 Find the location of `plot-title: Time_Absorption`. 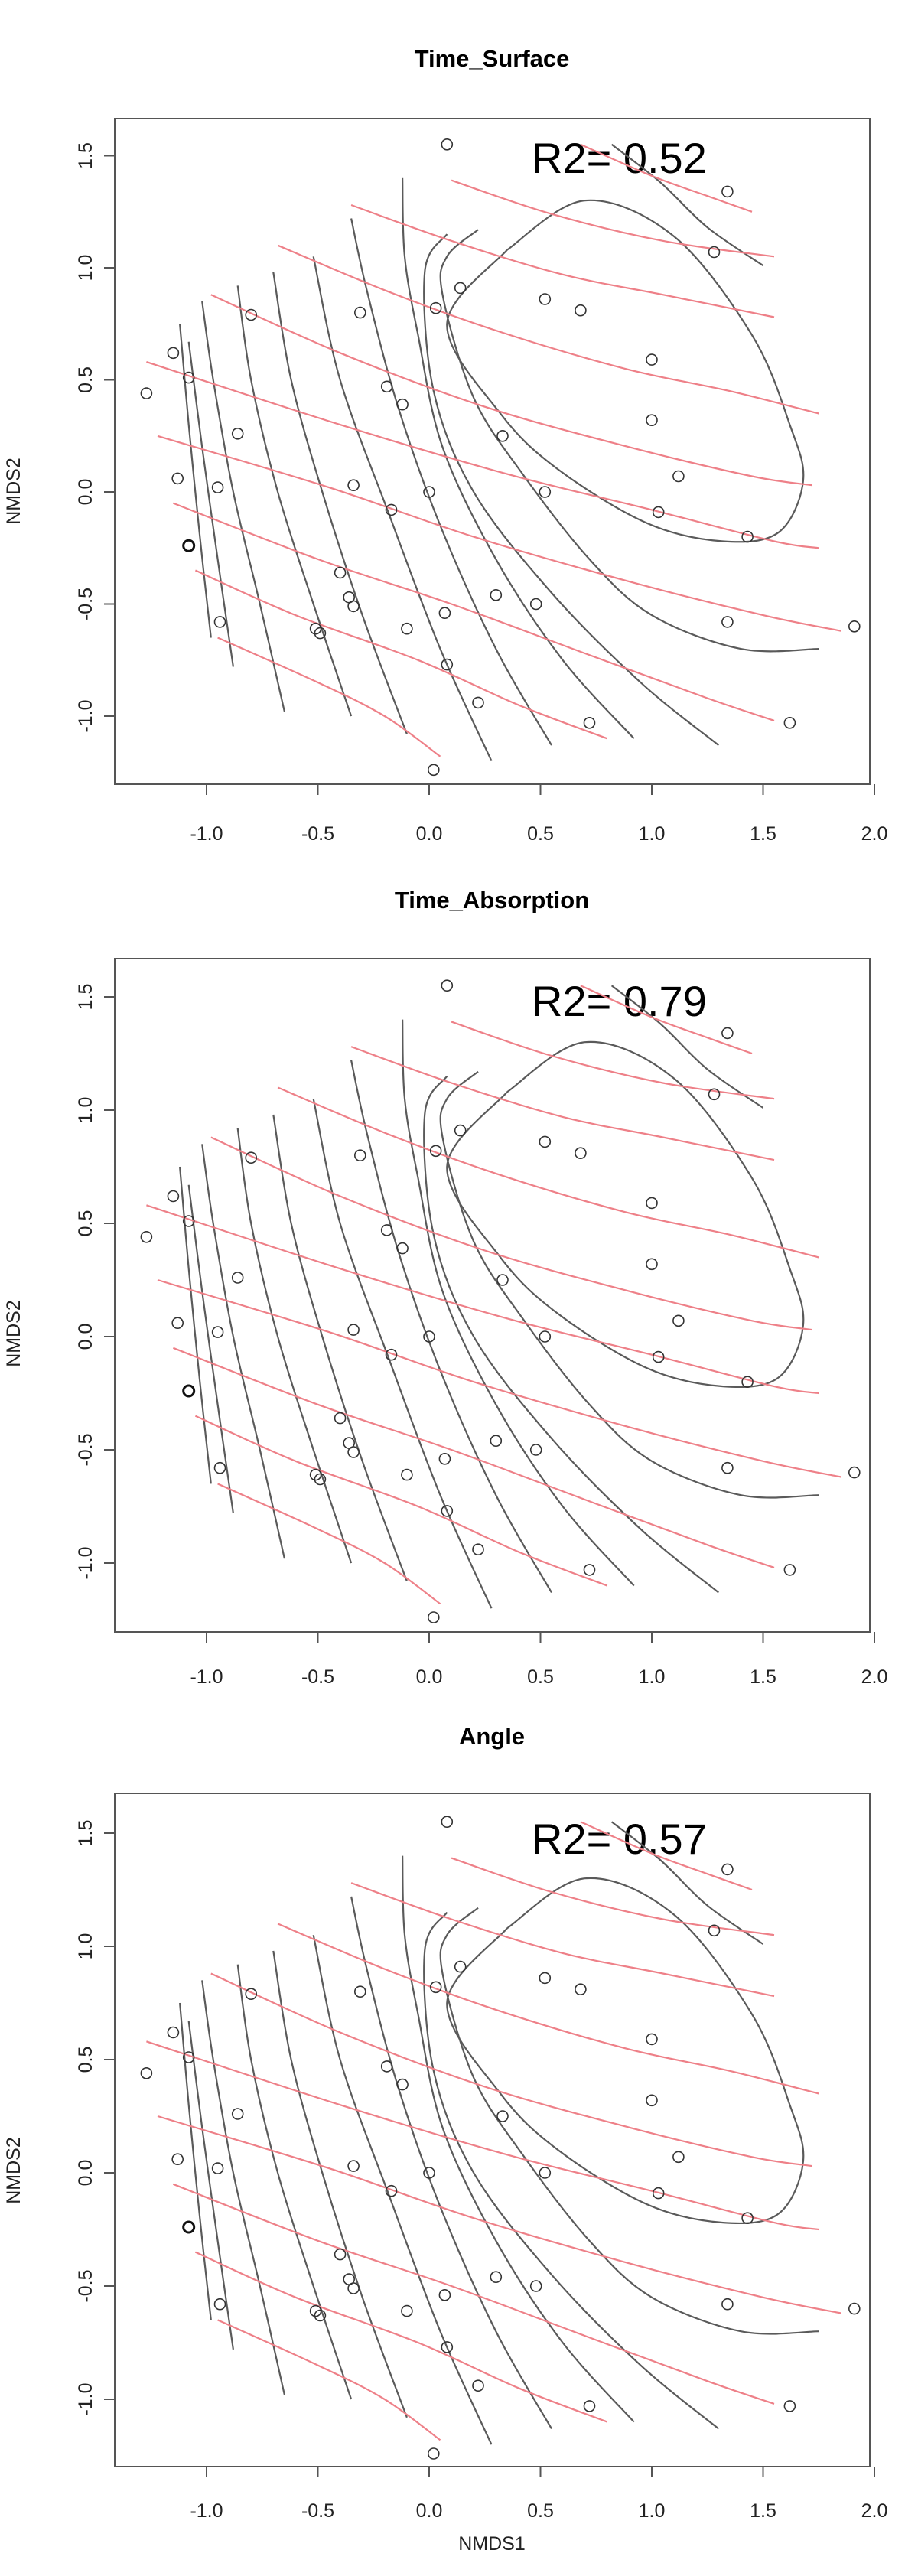

plot-title: Time_Absorption is located at coordinates (492, 900).